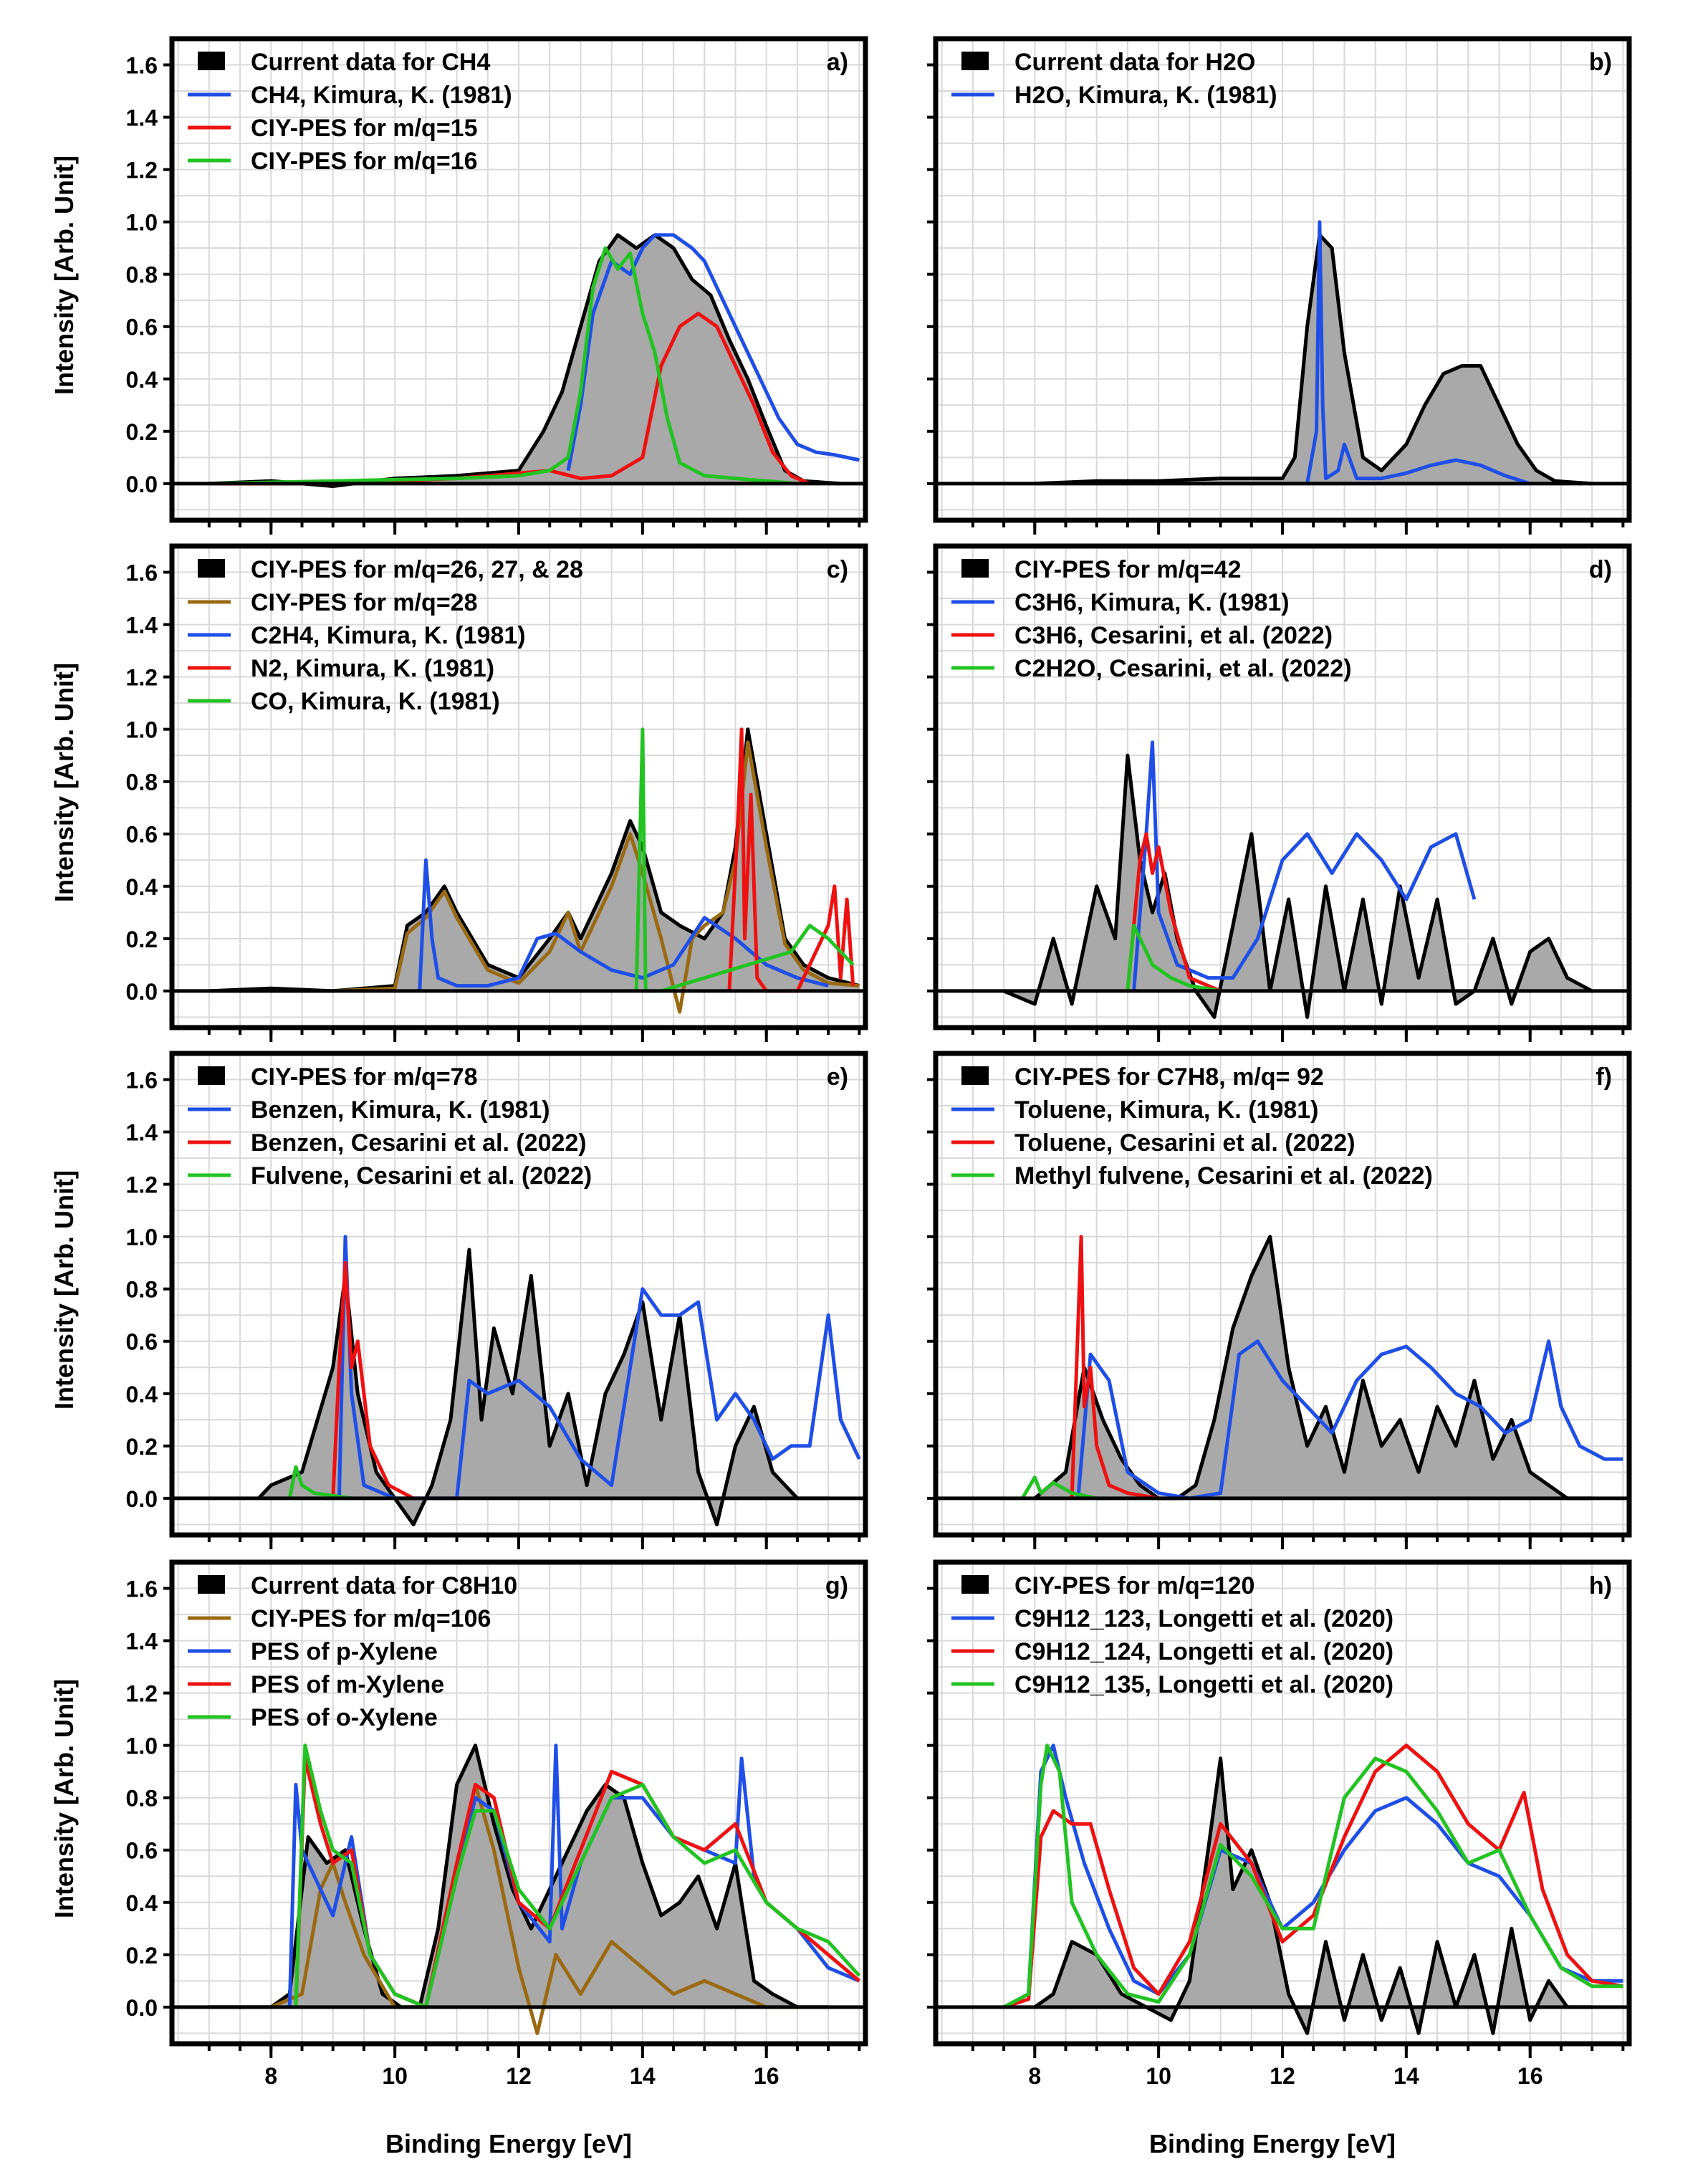 The height and width of the screenshot is (2167, 1708). Describe the element at coordinates (384, 1585) in the screenshot. I see `legend-label: Current data for C8H10` at that location.